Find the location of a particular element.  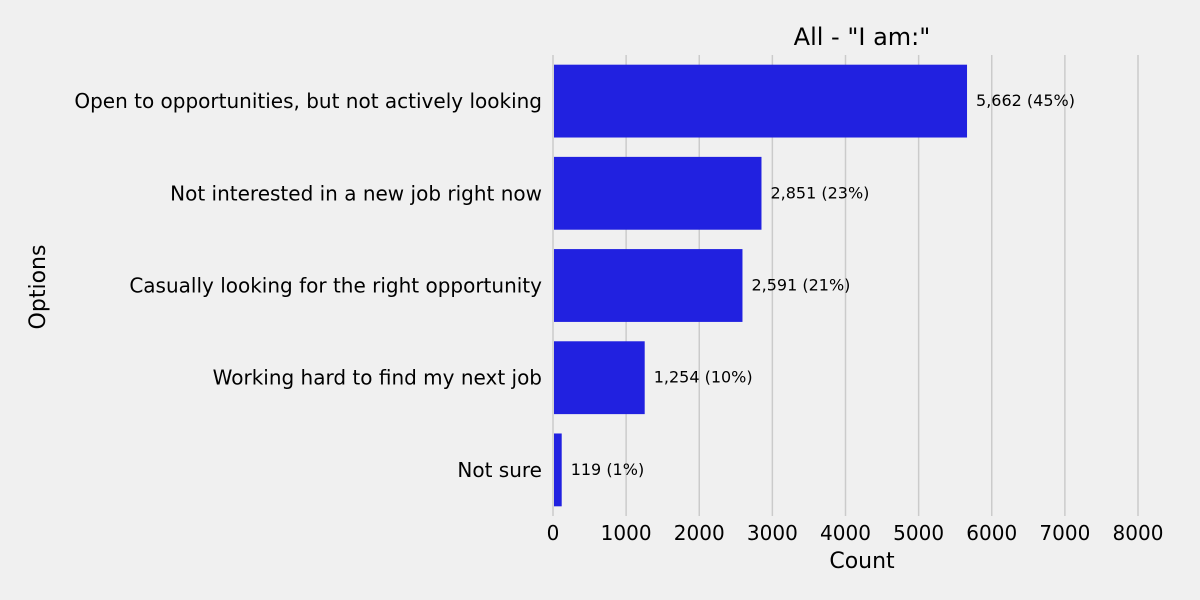

x-tick-label-4: 4000 is located at coordinates (845, 533).